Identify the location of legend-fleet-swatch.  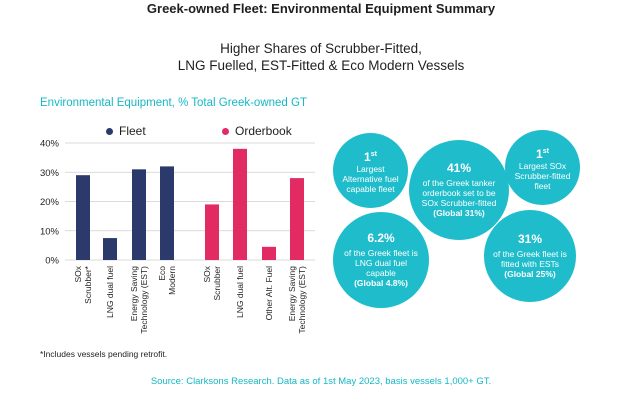
(109, 131).